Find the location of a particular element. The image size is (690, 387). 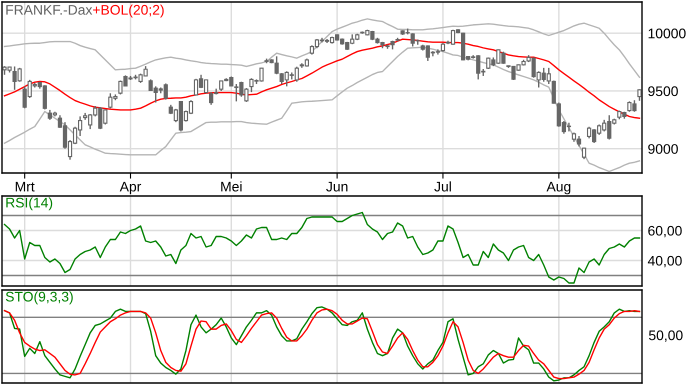

text: +BOL(20;2) is located at coordinates (128, 11).